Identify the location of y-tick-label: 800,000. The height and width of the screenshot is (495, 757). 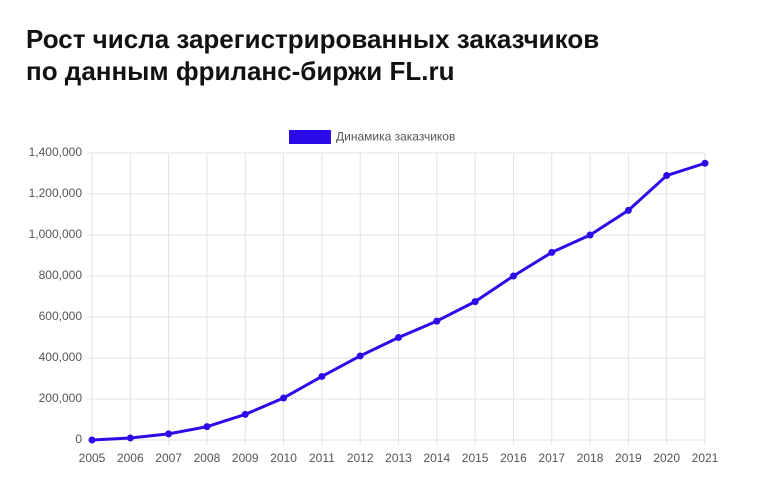
(61, 275).